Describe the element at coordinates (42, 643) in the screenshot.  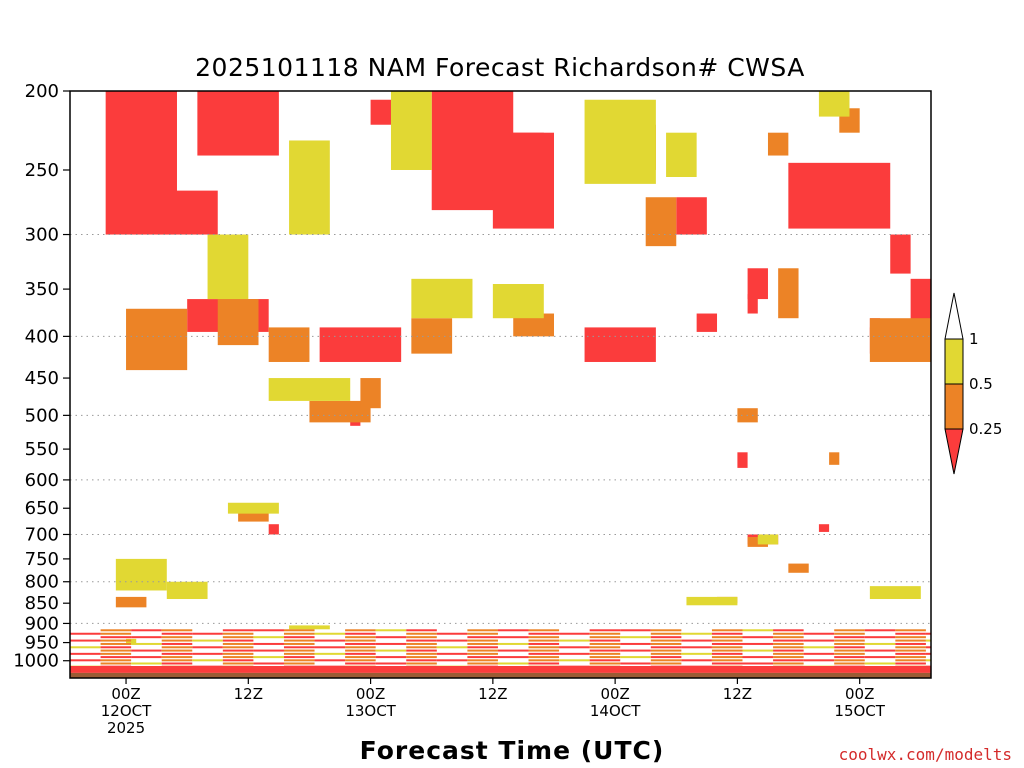
I see `y-tick-label: 950` at that location.